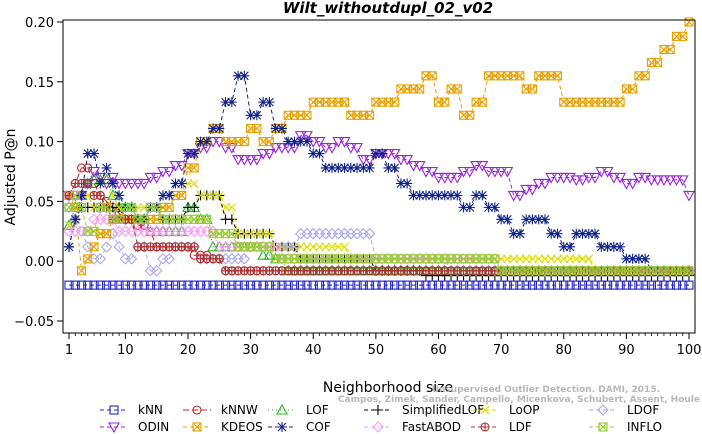 The width and height of the screenshot is (702, 434). I want to click on y-axis-label: Adjusted P@n, so click(11, 176).